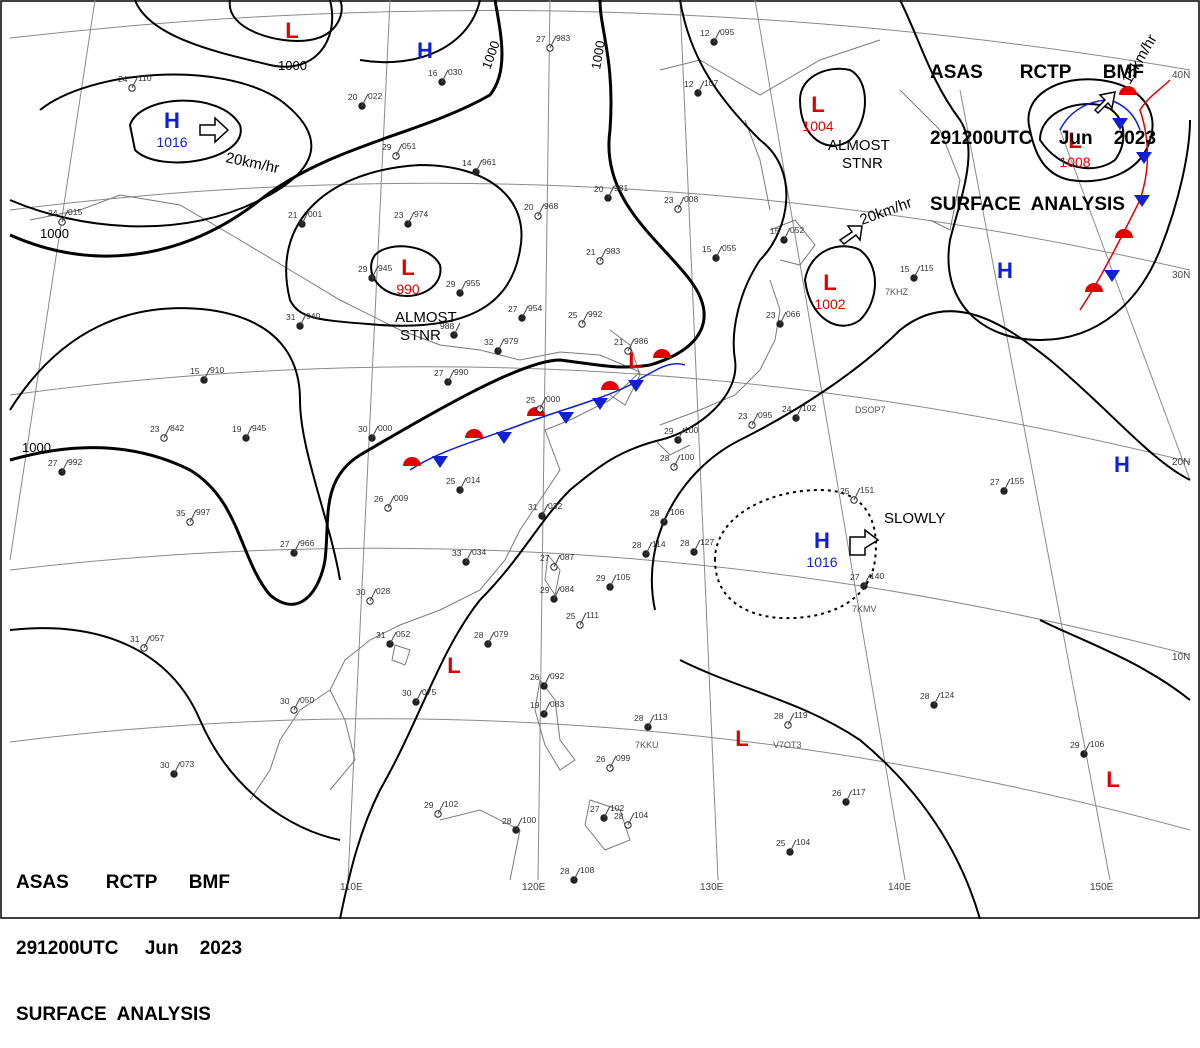 Image resolution: width=1200 pixels, height=1048 pixels. What do you see at coordinates (171, 142) in the screenshot?
I see `center-pressure-value: 1016` at bounding box center [171, 142].